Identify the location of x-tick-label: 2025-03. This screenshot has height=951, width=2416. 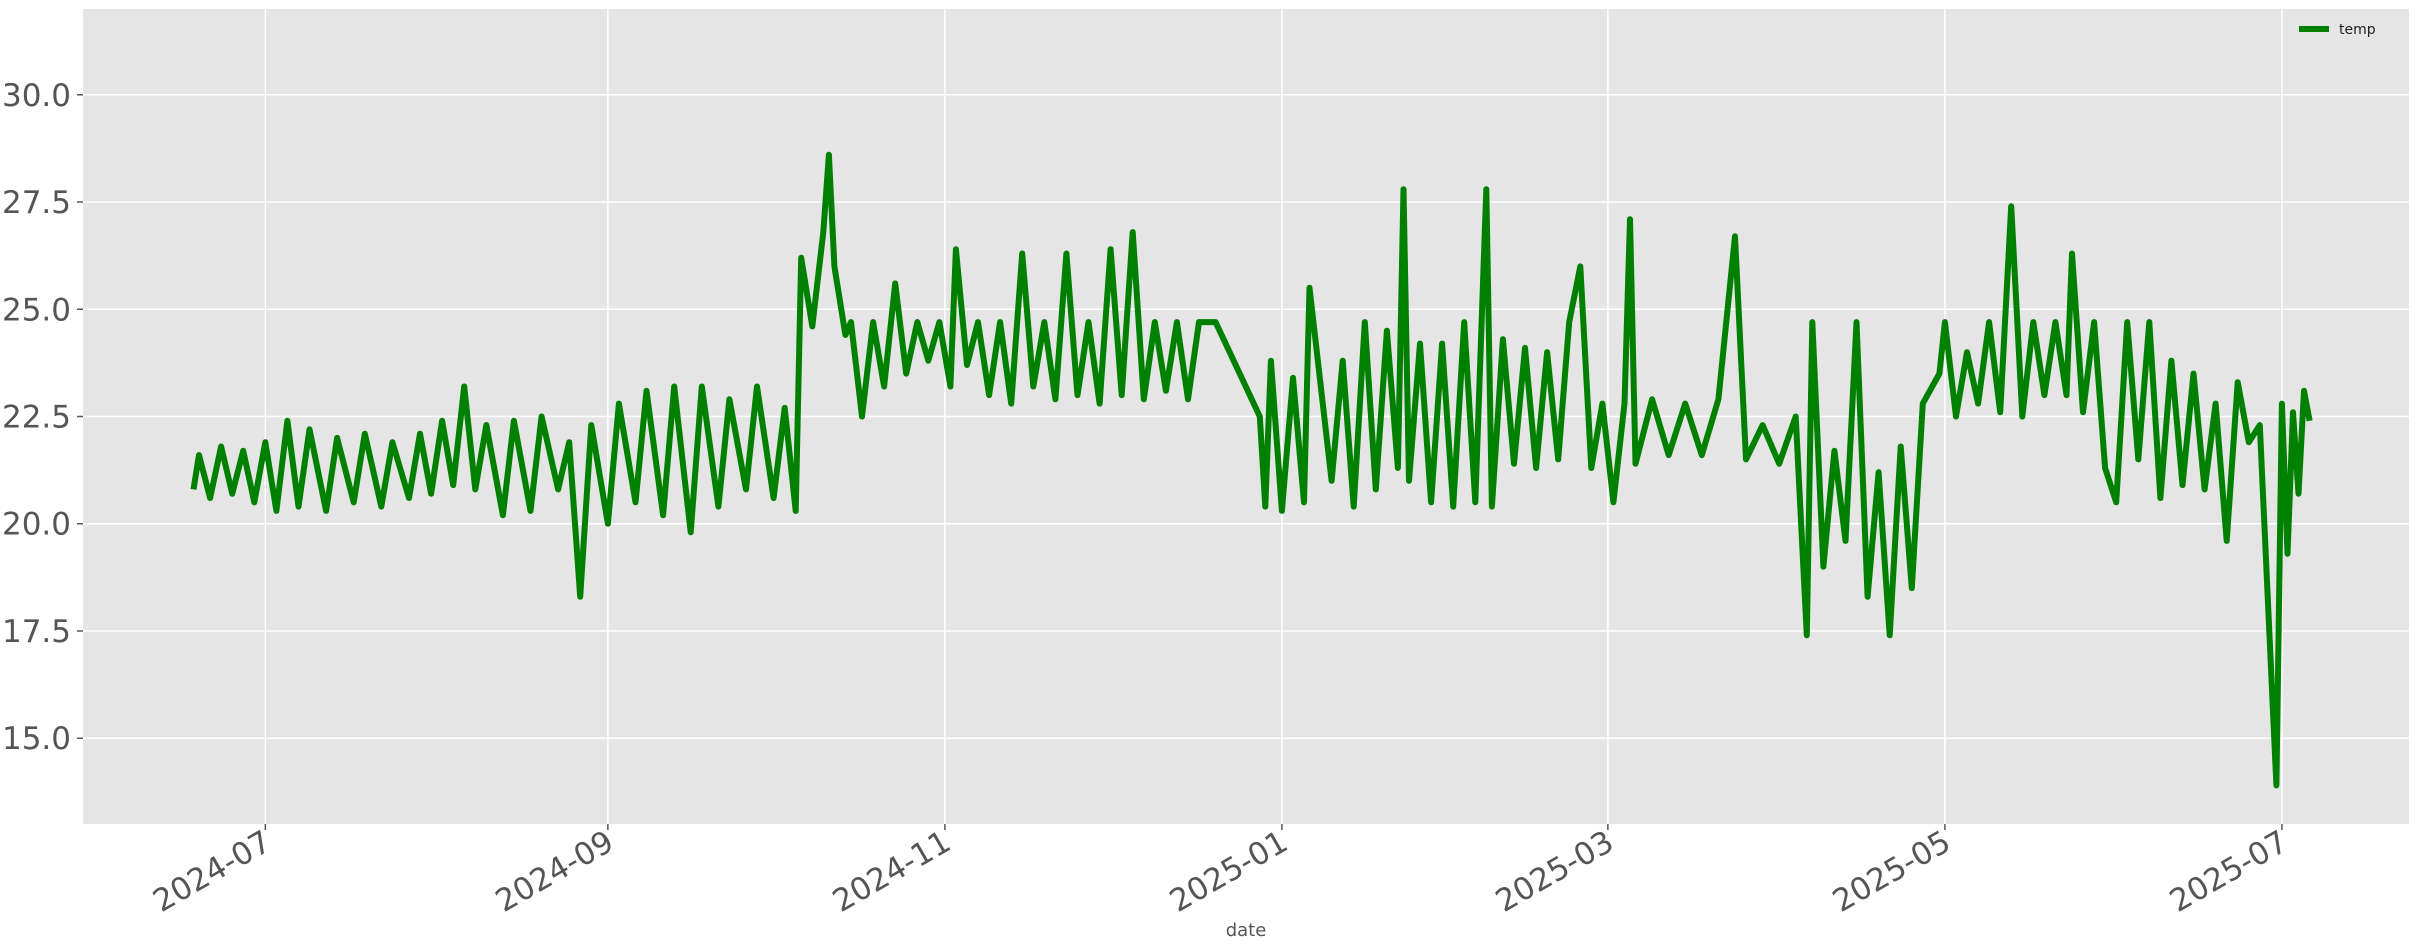
(1555, 872).